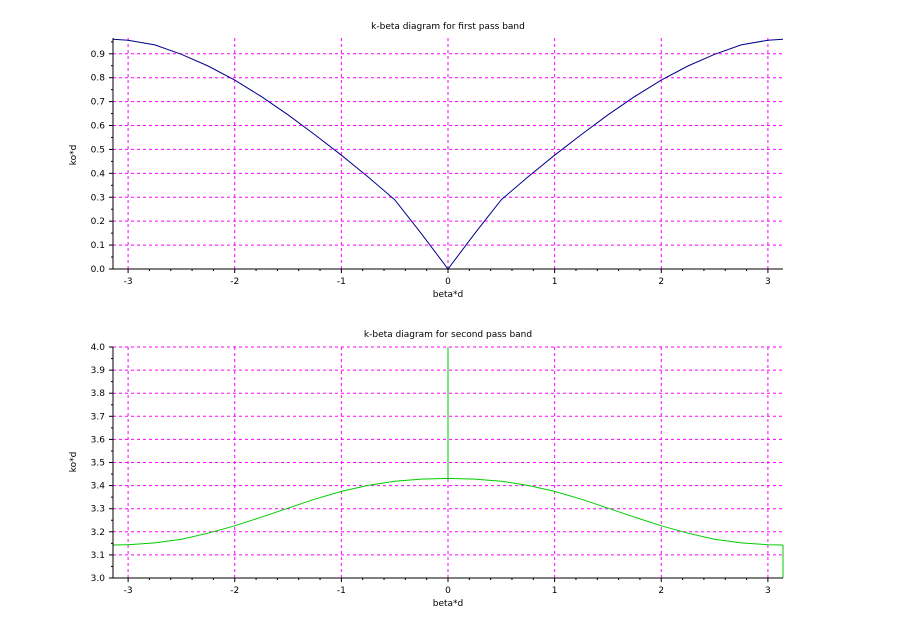  Describe the element at coordinates (98, 371) in the screenshot. I see `y-tick-label: 3.9` at that location.